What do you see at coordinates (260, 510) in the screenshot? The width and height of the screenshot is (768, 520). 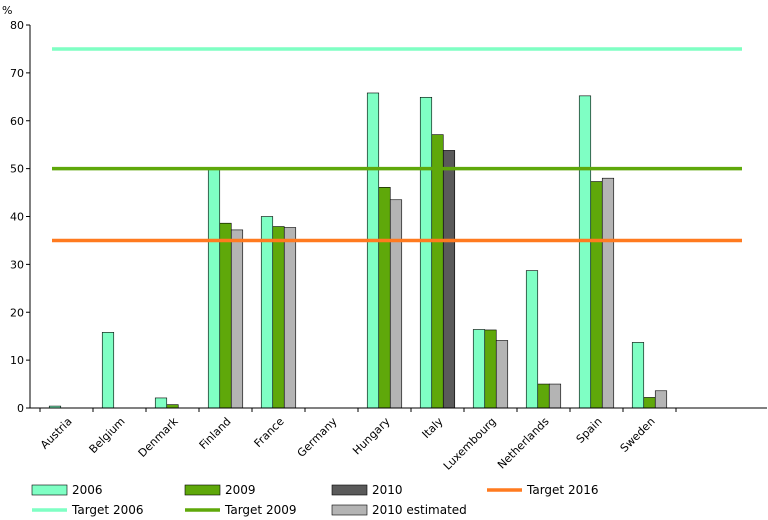 I see `legend-label: Target 2009` at bounding box center [260, 510].